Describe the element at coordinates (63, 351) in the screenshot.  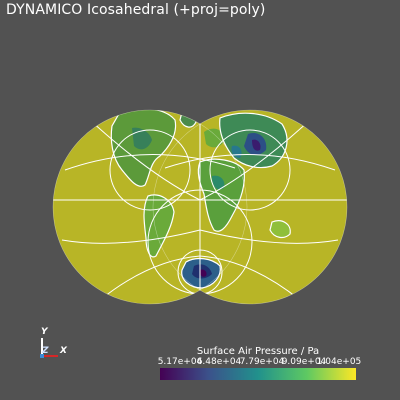
I see `axis-x-label: X` at that location.